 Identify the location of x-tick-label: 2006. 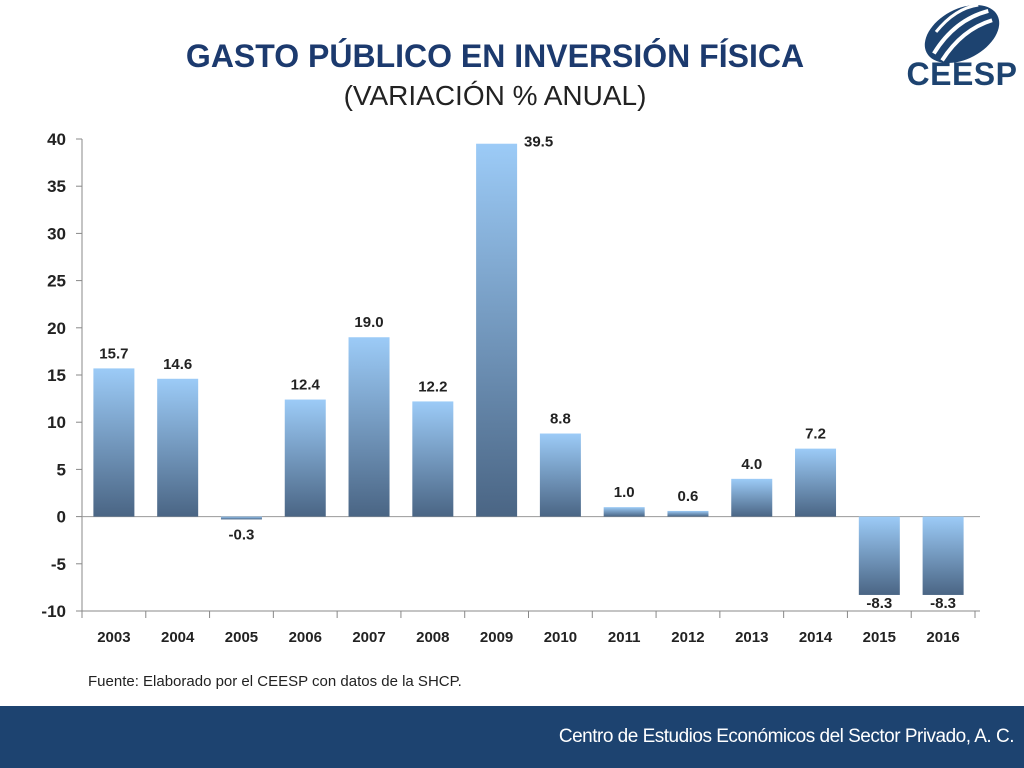
(305, 637).